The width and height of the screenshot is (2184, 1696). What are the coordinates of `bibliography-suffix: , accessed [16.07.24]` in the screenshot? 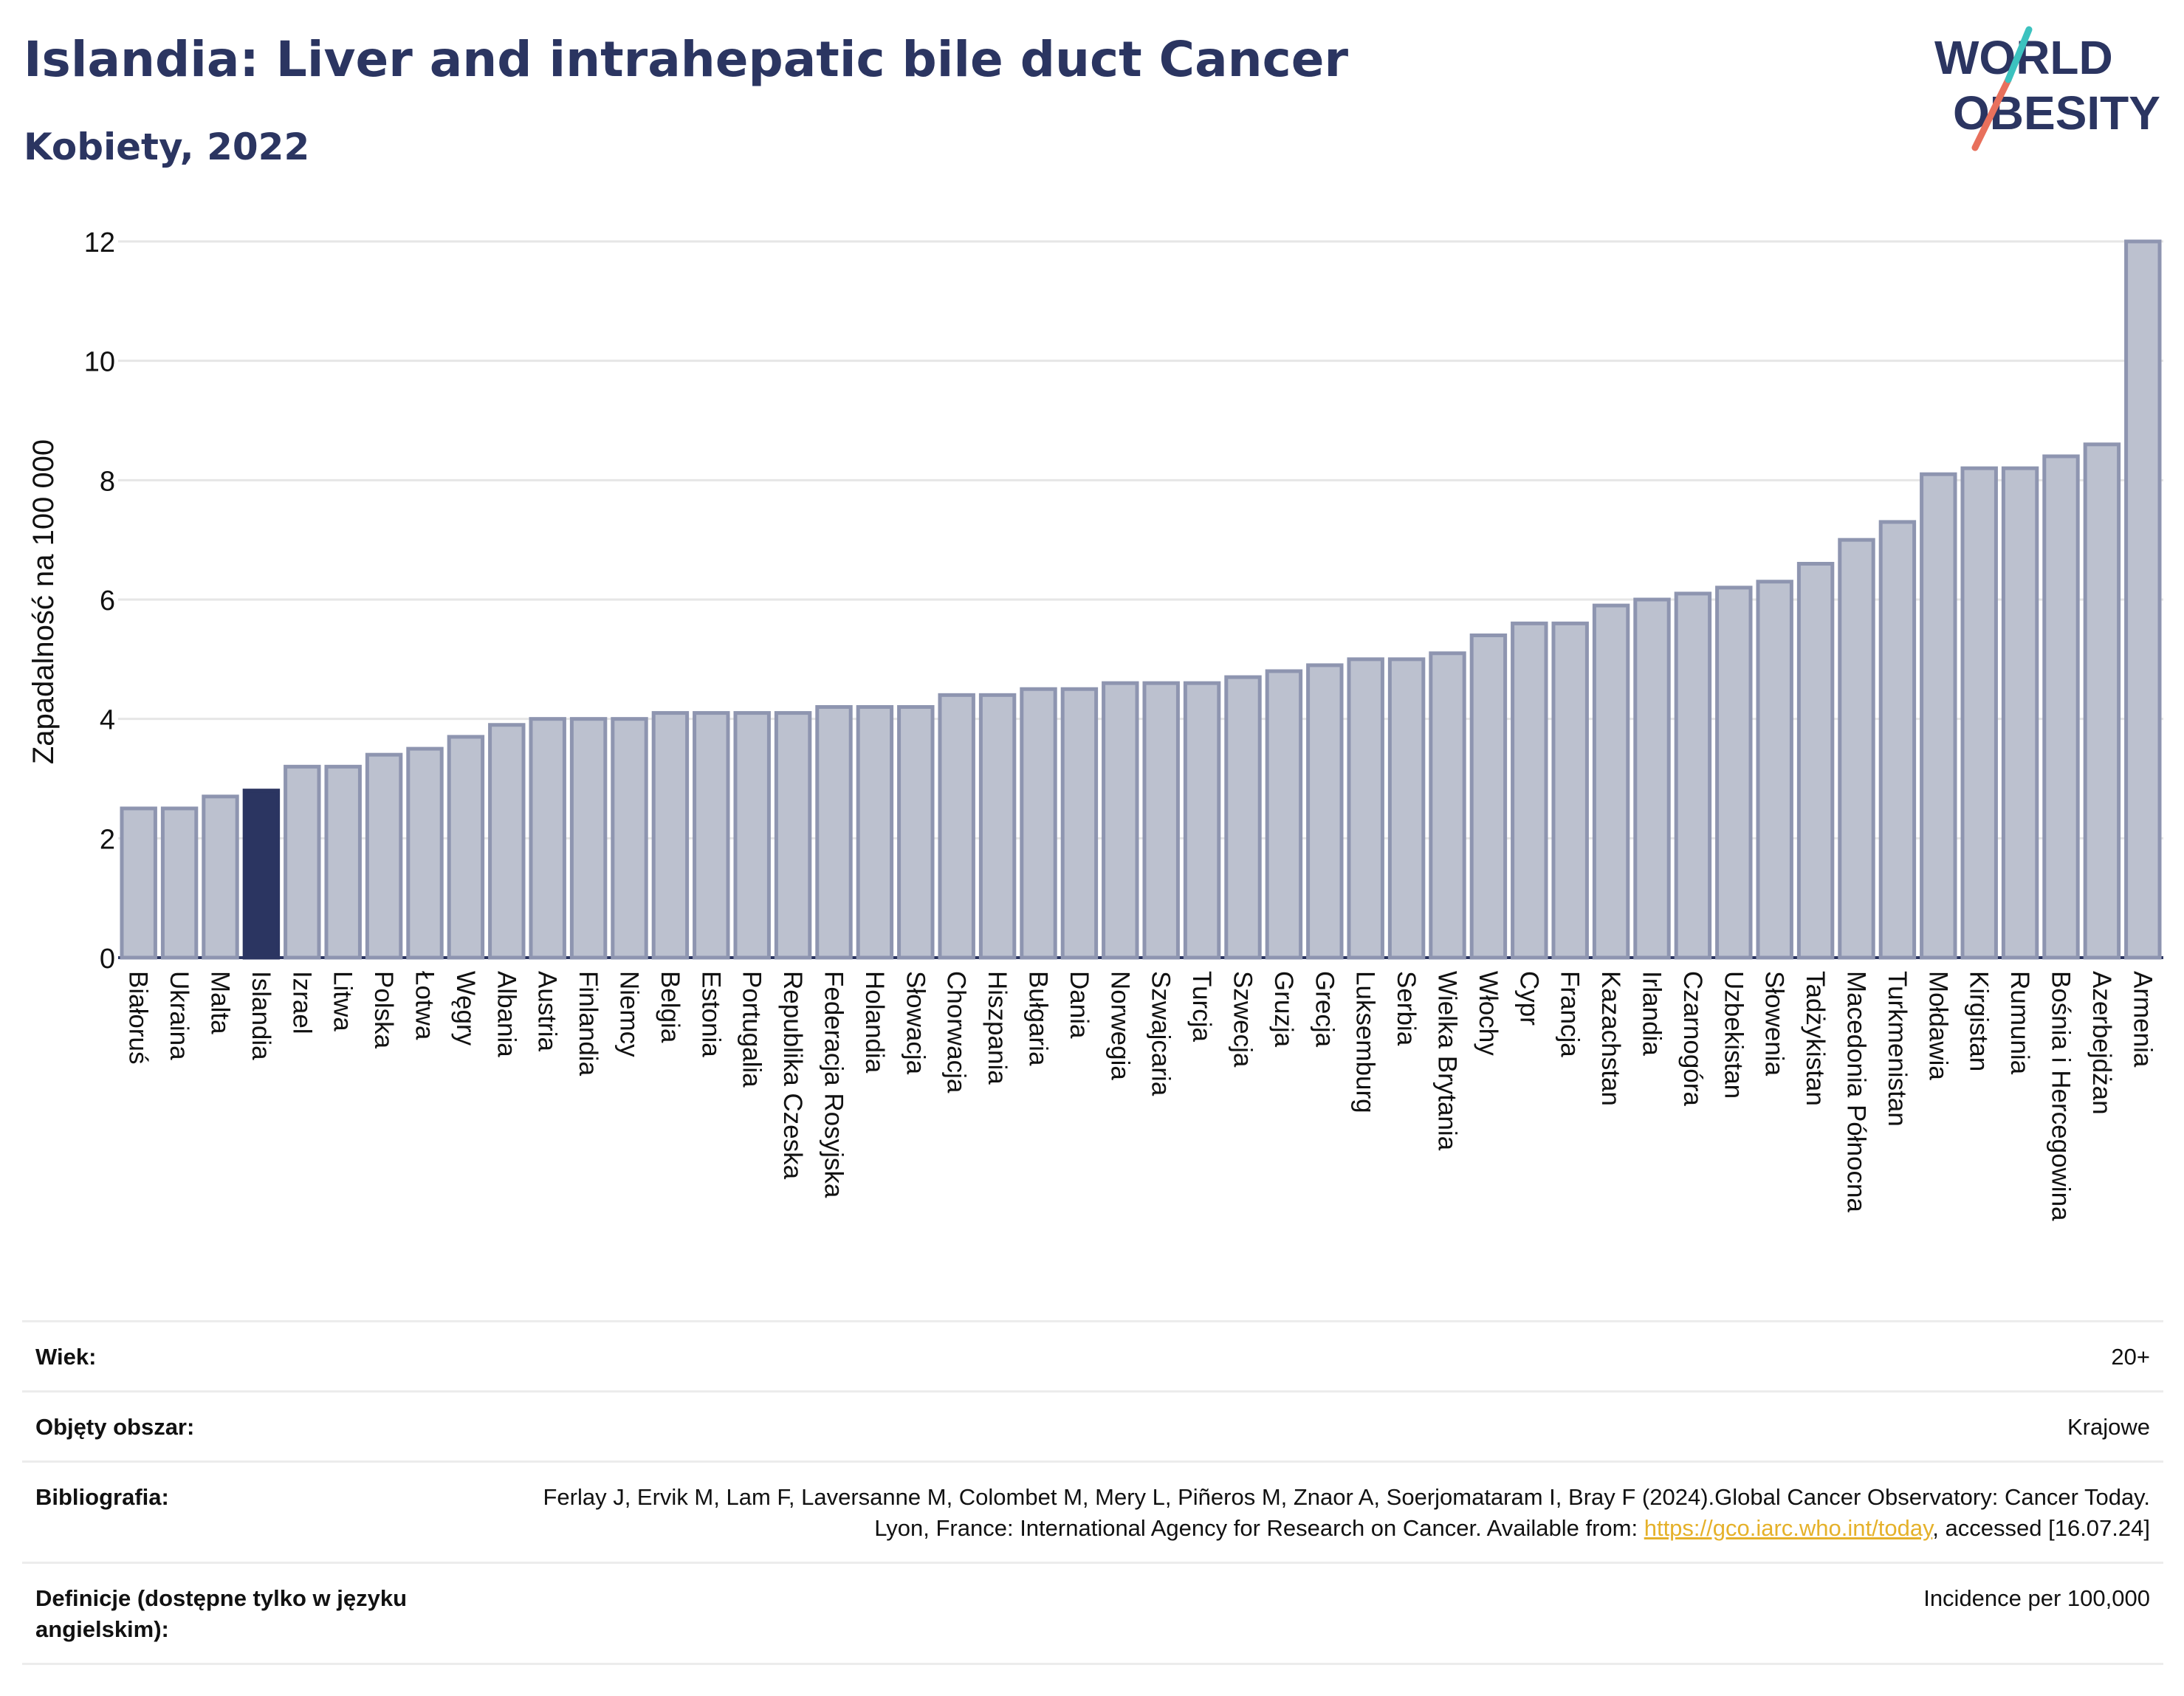 It's located at (2041, 1528).